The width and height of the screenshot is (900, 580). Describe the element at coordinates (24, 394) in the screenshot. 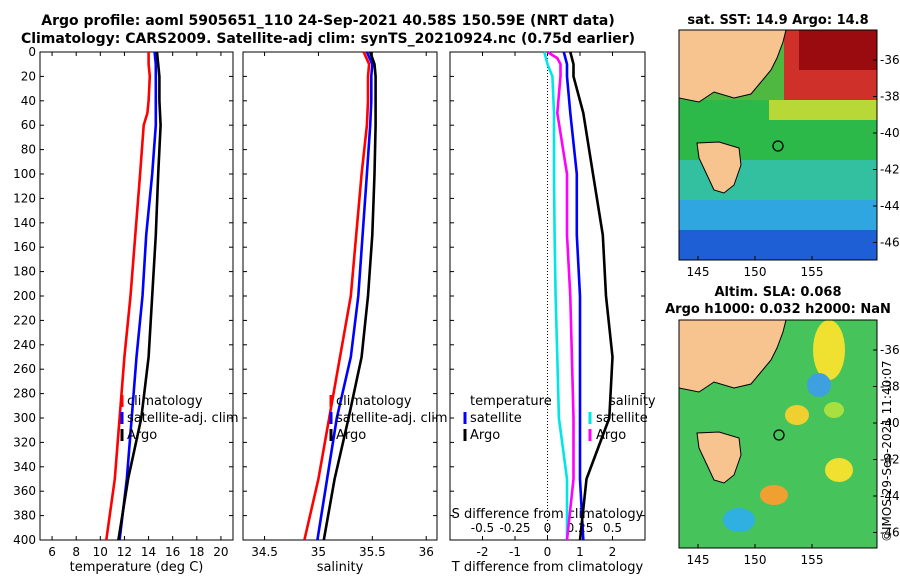

I see `y-tick-label: 280` at that location.